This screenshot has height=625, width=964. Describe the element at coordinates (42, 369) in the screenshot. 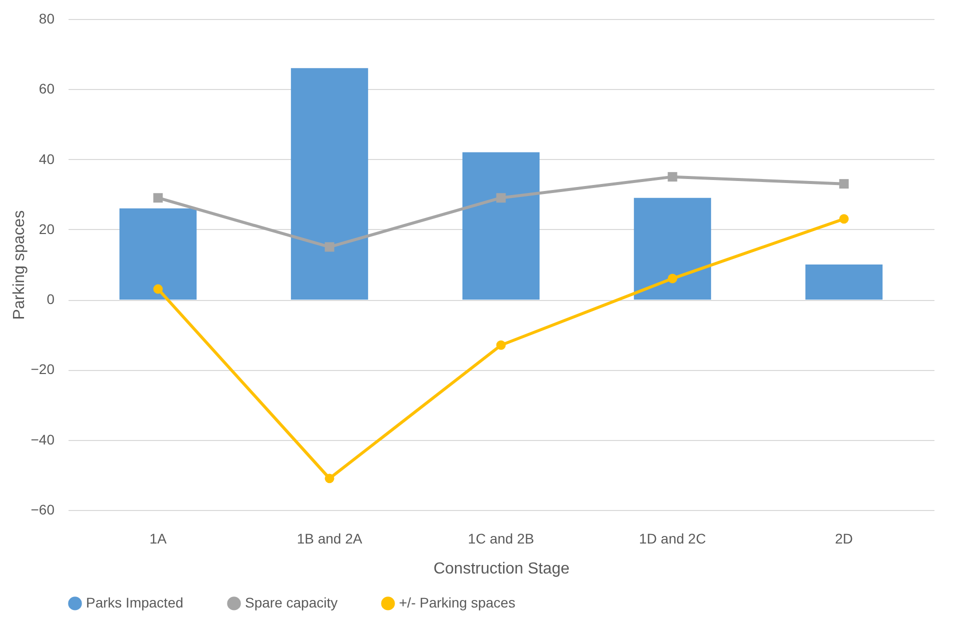

I see `y-tick-label: −20` at that location.